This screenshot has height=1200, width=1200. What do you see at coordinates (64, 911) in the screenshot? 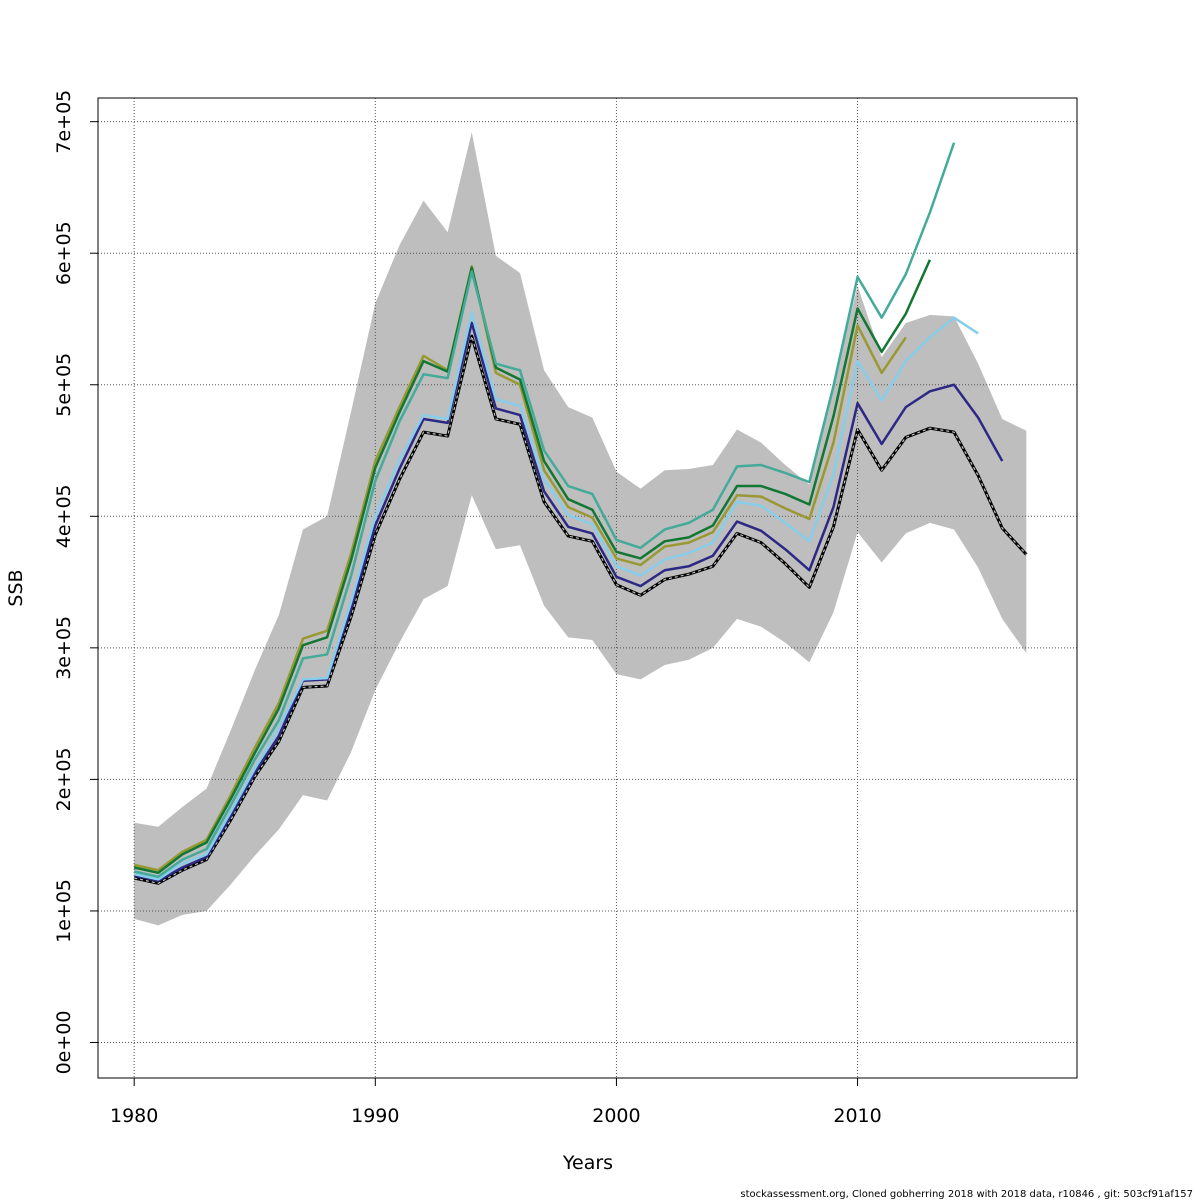
I see `y-tick-label: 1e+05` at bounding box center [64, 911].